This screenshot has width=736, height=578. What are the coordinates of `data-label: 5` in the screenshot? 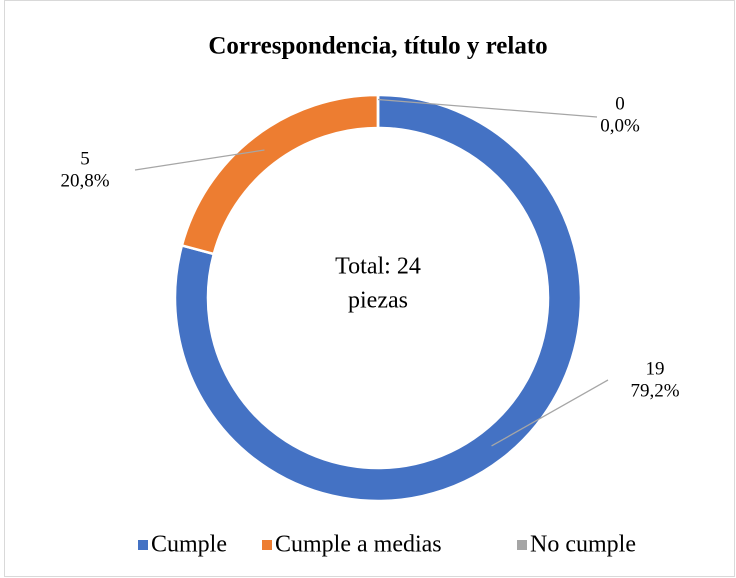 It's located at (85, 158).